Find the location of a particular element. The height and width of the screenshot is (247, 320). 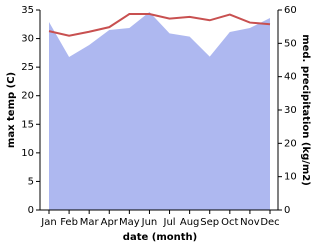

x-tick-label: Nov is located at coordinates (250, 222).